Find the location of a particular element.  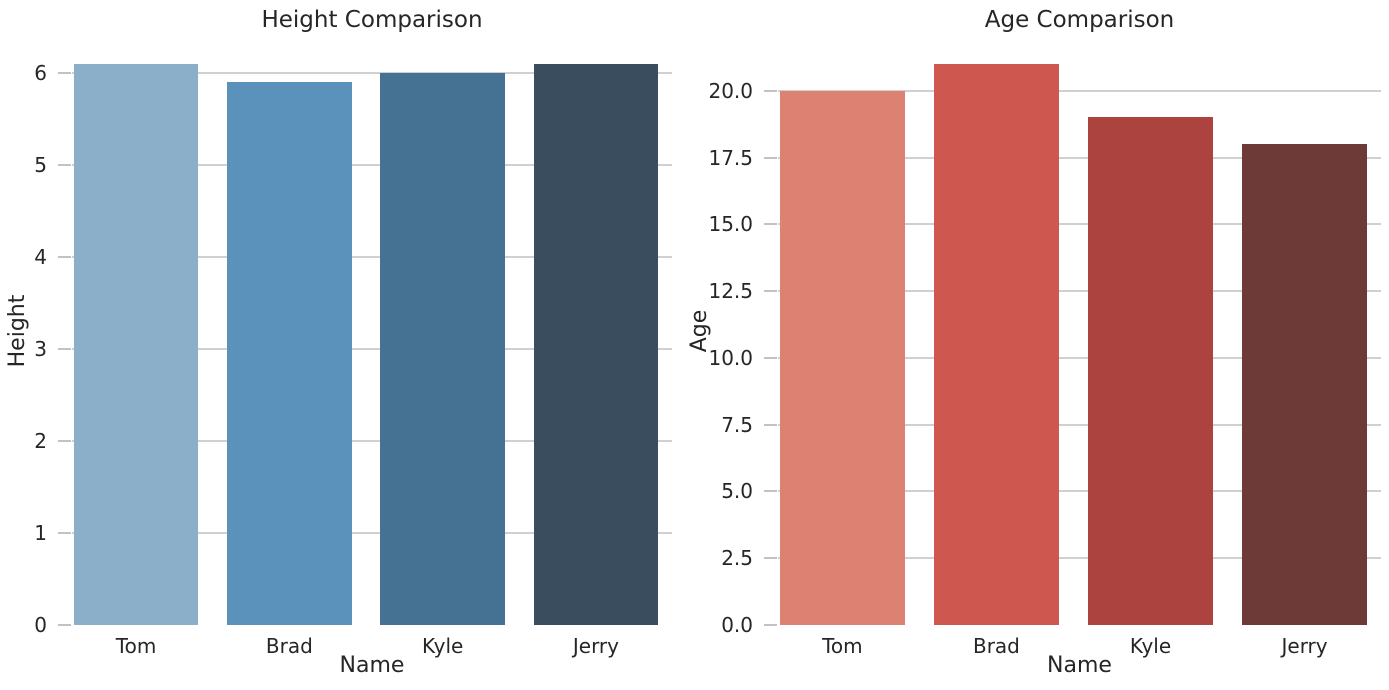

y-tick-label: 4 is located at coordinates (40, 257).